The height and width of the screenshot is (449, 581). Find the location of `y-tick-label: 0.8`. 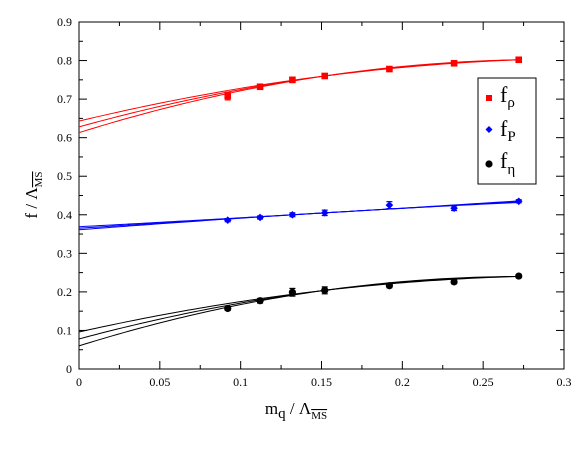

y-tick-label: 0.8 is located at coordinates (64, 61).